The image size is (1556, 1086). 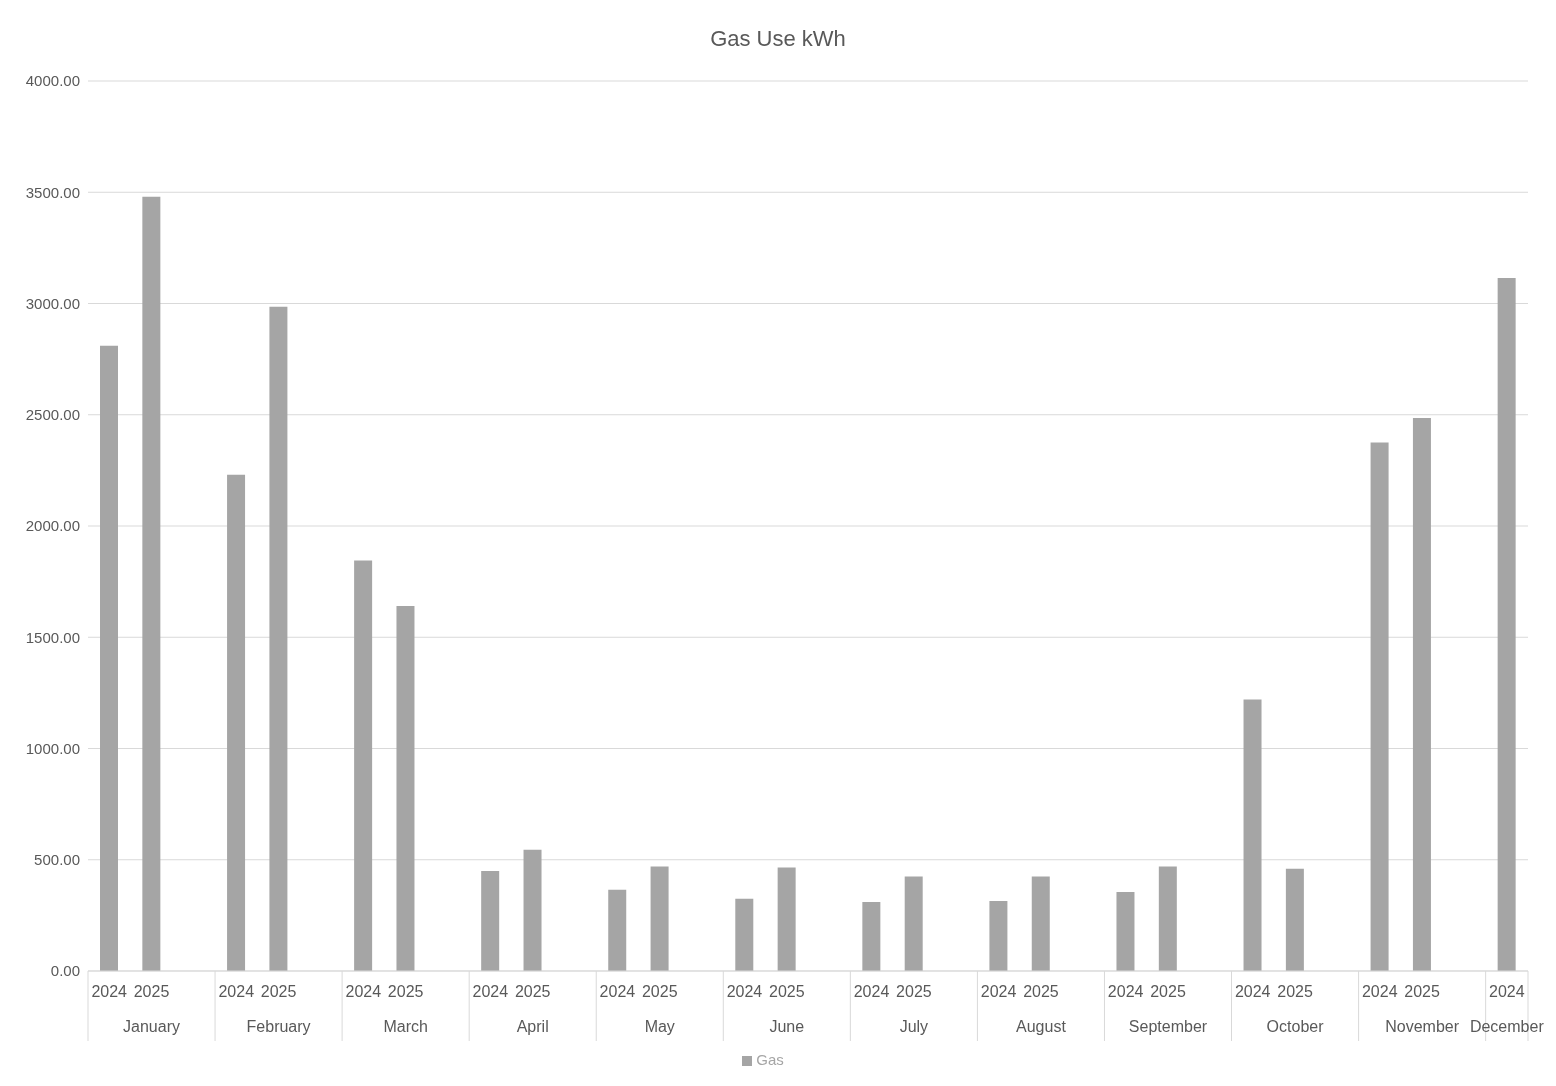 What do you see at coordinates (778, 39) in the screenshot?
I see `chart-title: Gas Use kWh` at bounding box center [778, 39].